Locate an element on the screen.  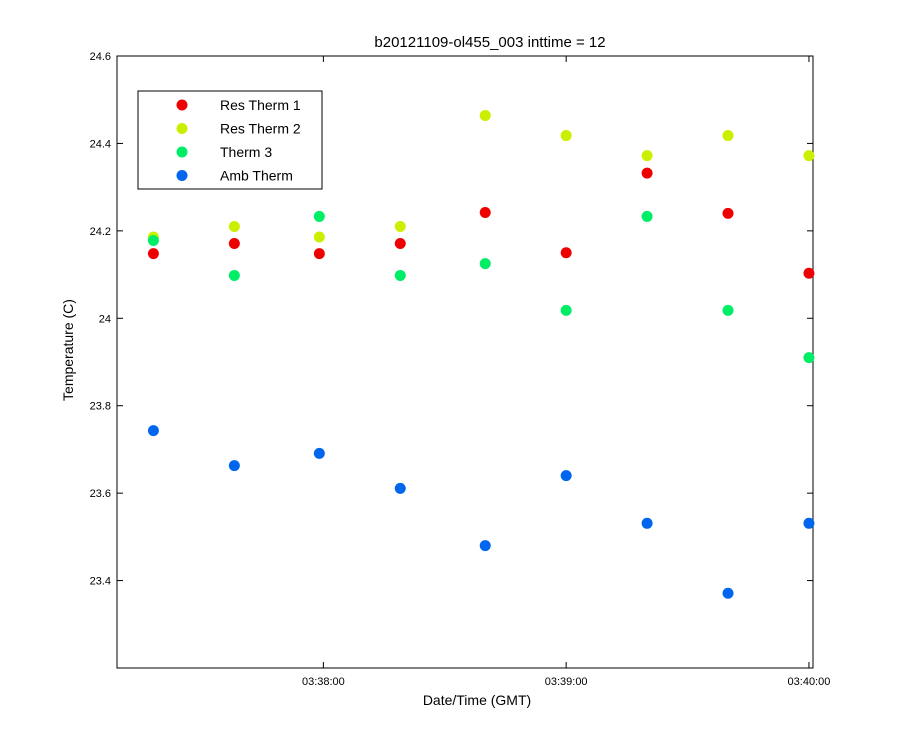
x-tick-label: 03:40:00 is located at coordinates (809, 682).